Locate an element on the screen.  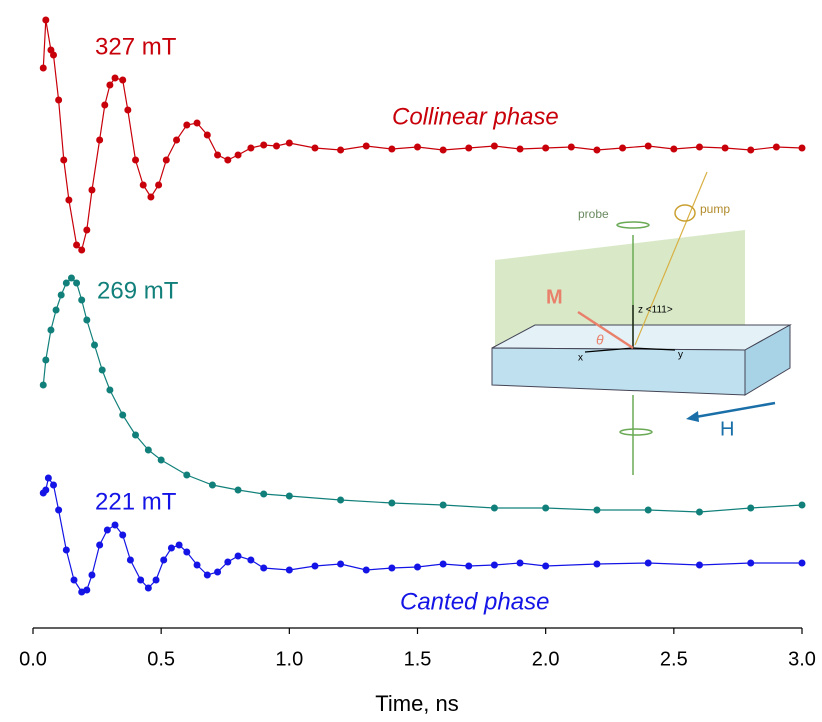
x-tick-label: 2.0 is located at coordinates (546, 659).